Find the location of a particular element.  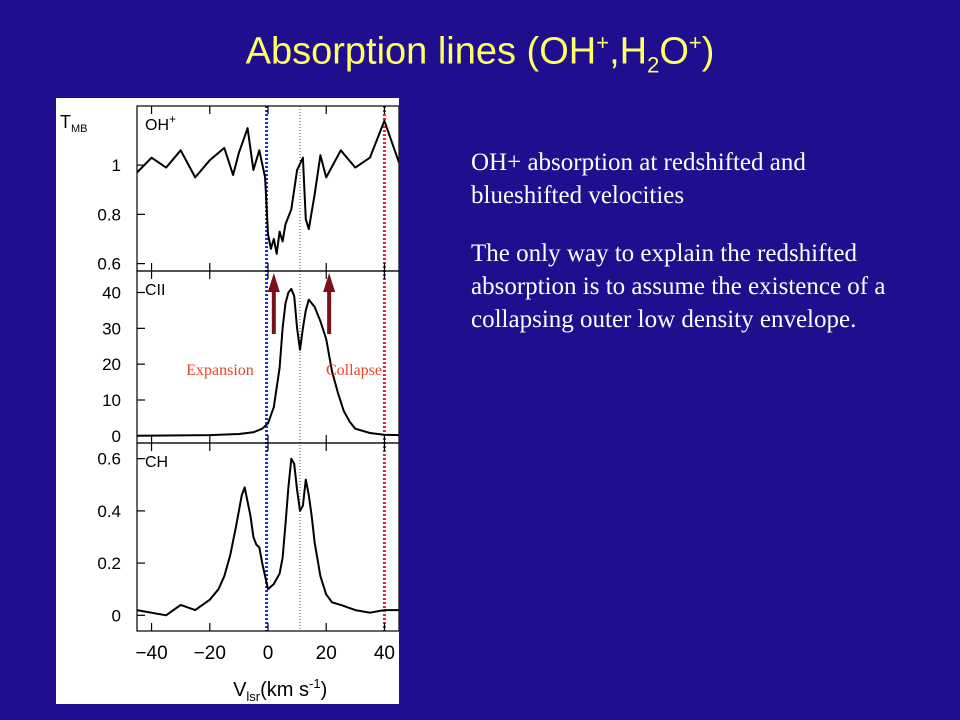

panel-label-cii: CII is located at coordinates (155, 290).